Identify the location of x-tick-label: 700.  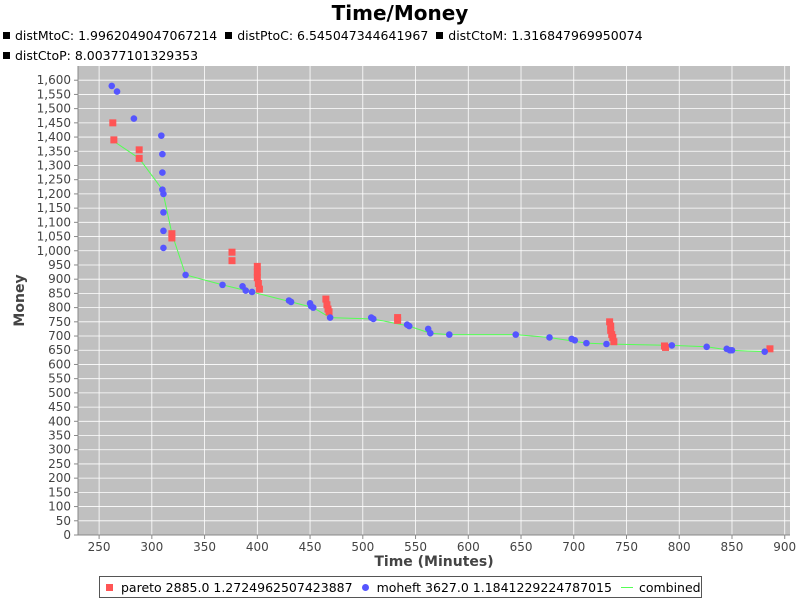
(573, 547).